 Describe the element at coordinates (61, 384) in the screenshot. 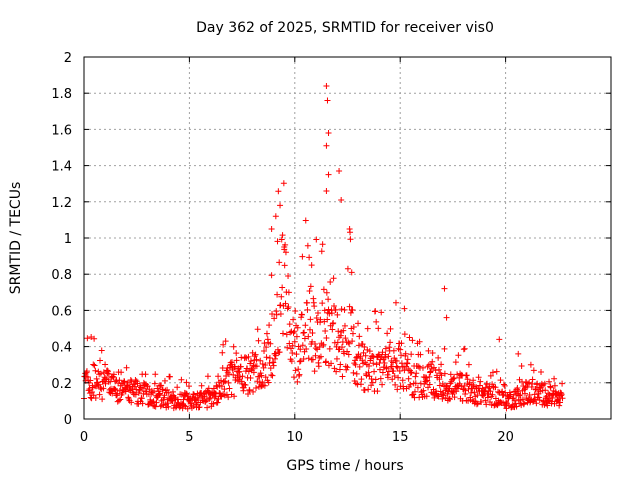

I see `y-tick-label: 0.2` at that location.